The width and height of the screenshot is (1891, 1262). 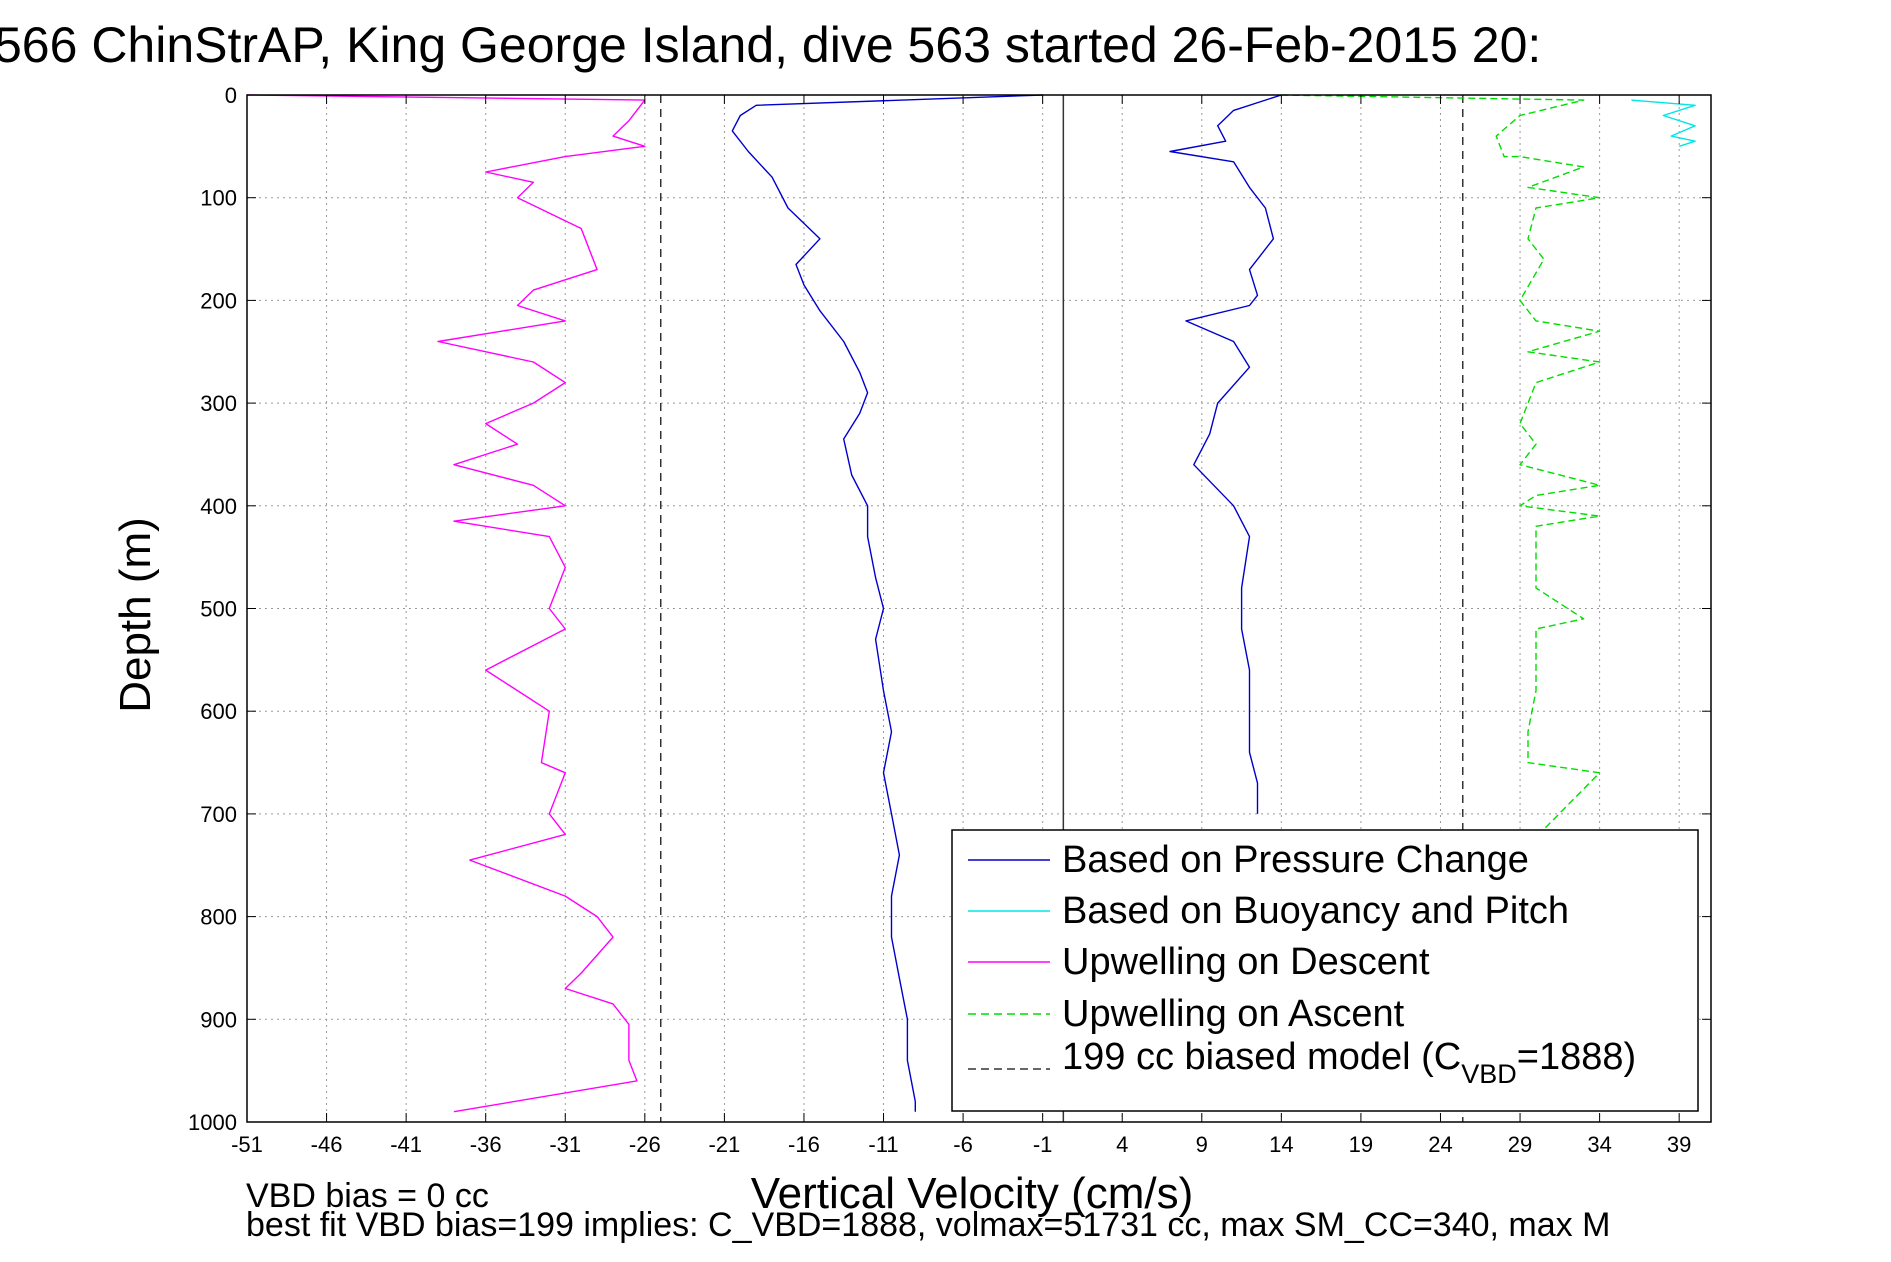 I want to click on y-tick-label: 300, so click(x=218, y=403).